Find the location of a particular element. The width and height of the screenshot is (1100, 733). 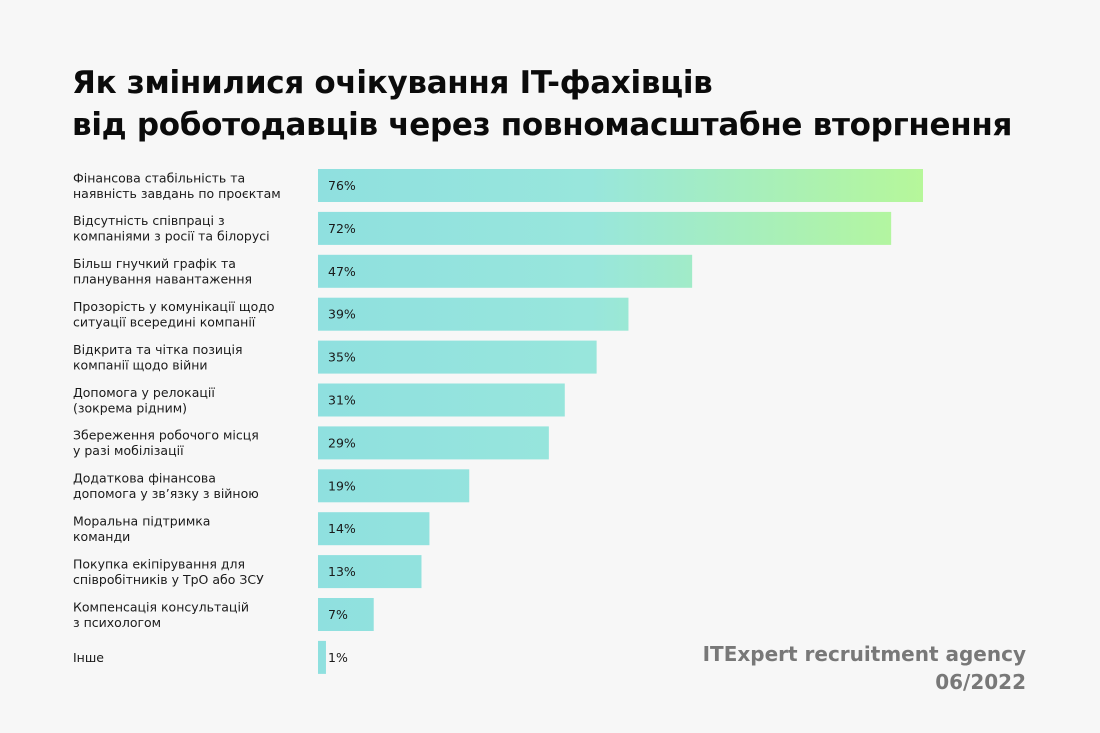

category-label-line: Додаткова фінансова is located at coordinates (144, 478).